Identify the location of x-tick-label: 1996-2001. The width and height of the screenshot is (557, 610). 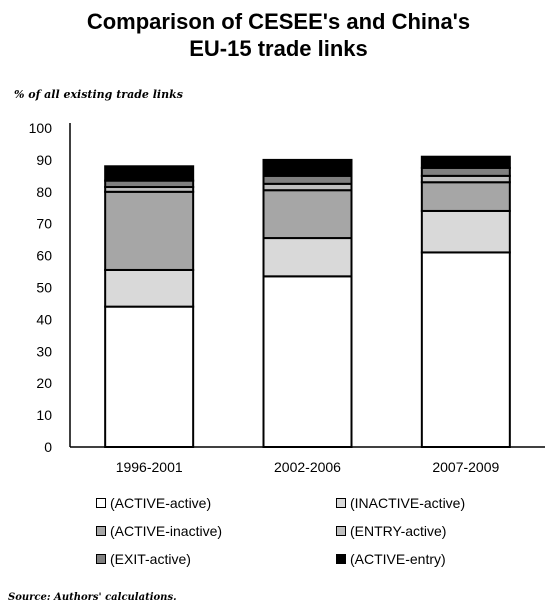
(149, 467).